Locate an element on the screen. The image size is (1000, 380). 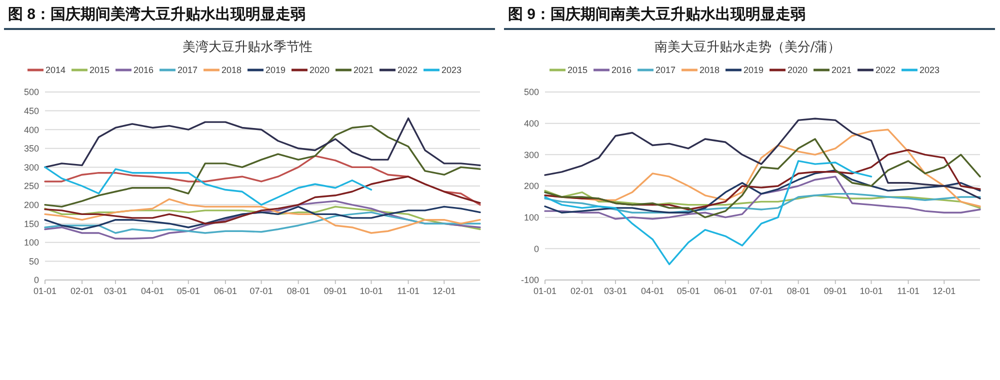
y-tick-label: 350 is located at coordinates (31, 149).